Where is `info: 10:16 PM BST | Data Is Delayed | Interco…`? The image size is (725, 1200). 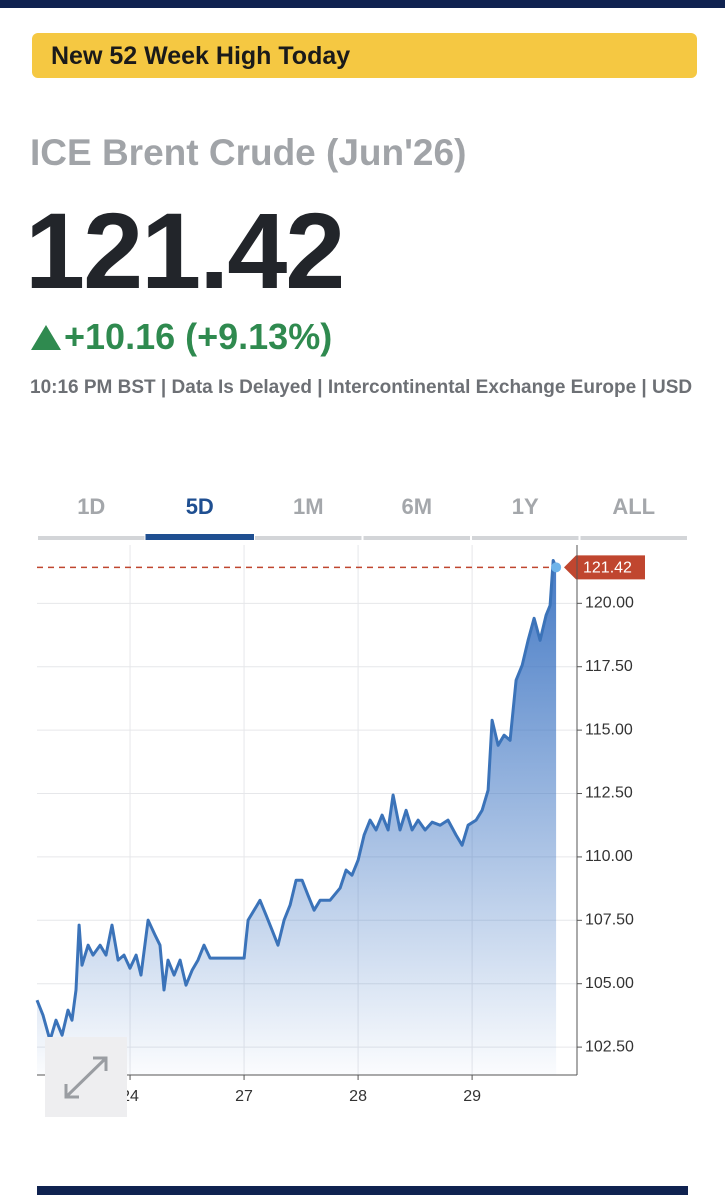
info: 10:16 PM BST | Data Is Delayed | Interco… is located at coordinates (361, 387).